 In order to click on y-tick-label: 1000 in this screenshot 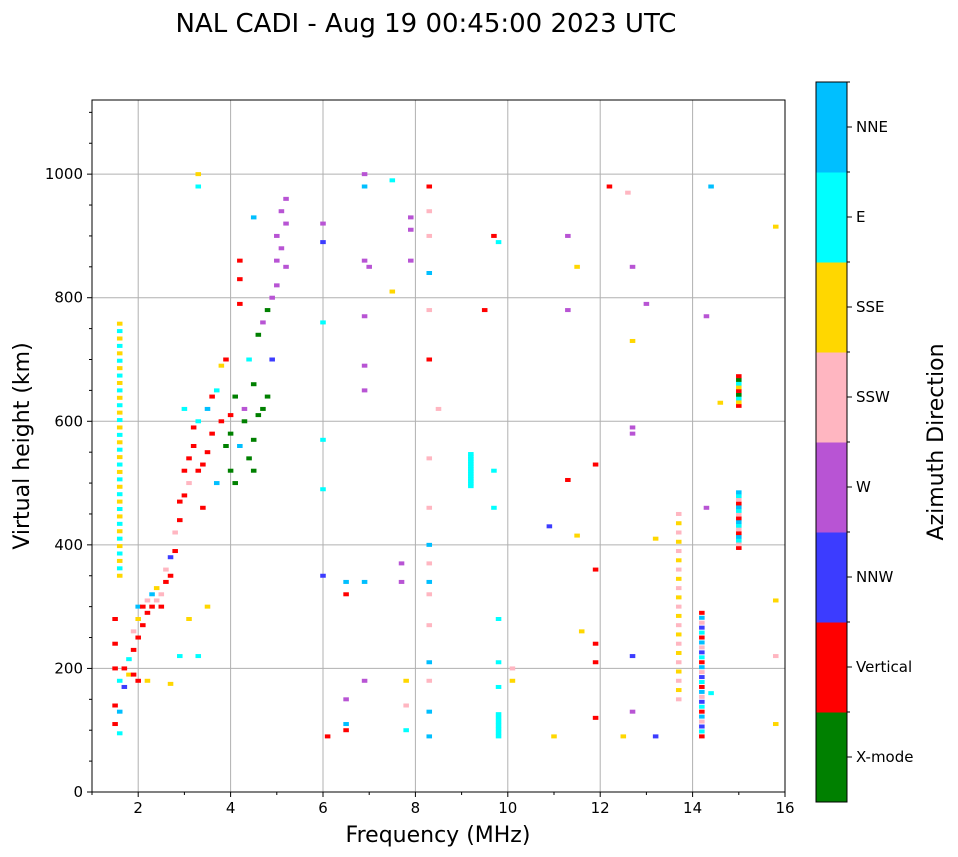, I will do `click(64, 174)`.